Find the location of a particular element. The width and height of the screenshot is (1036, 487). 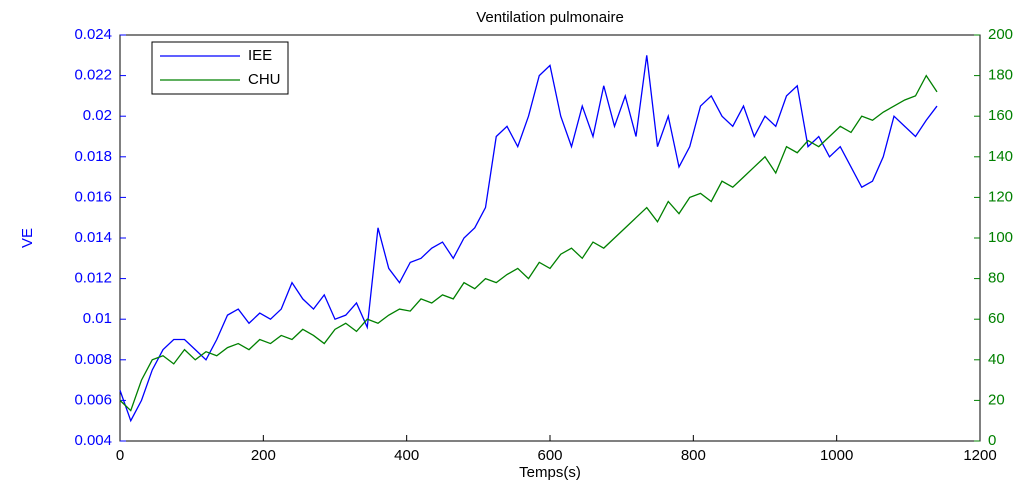

x-tick-label: 800 is located at coordinates (693, 455).